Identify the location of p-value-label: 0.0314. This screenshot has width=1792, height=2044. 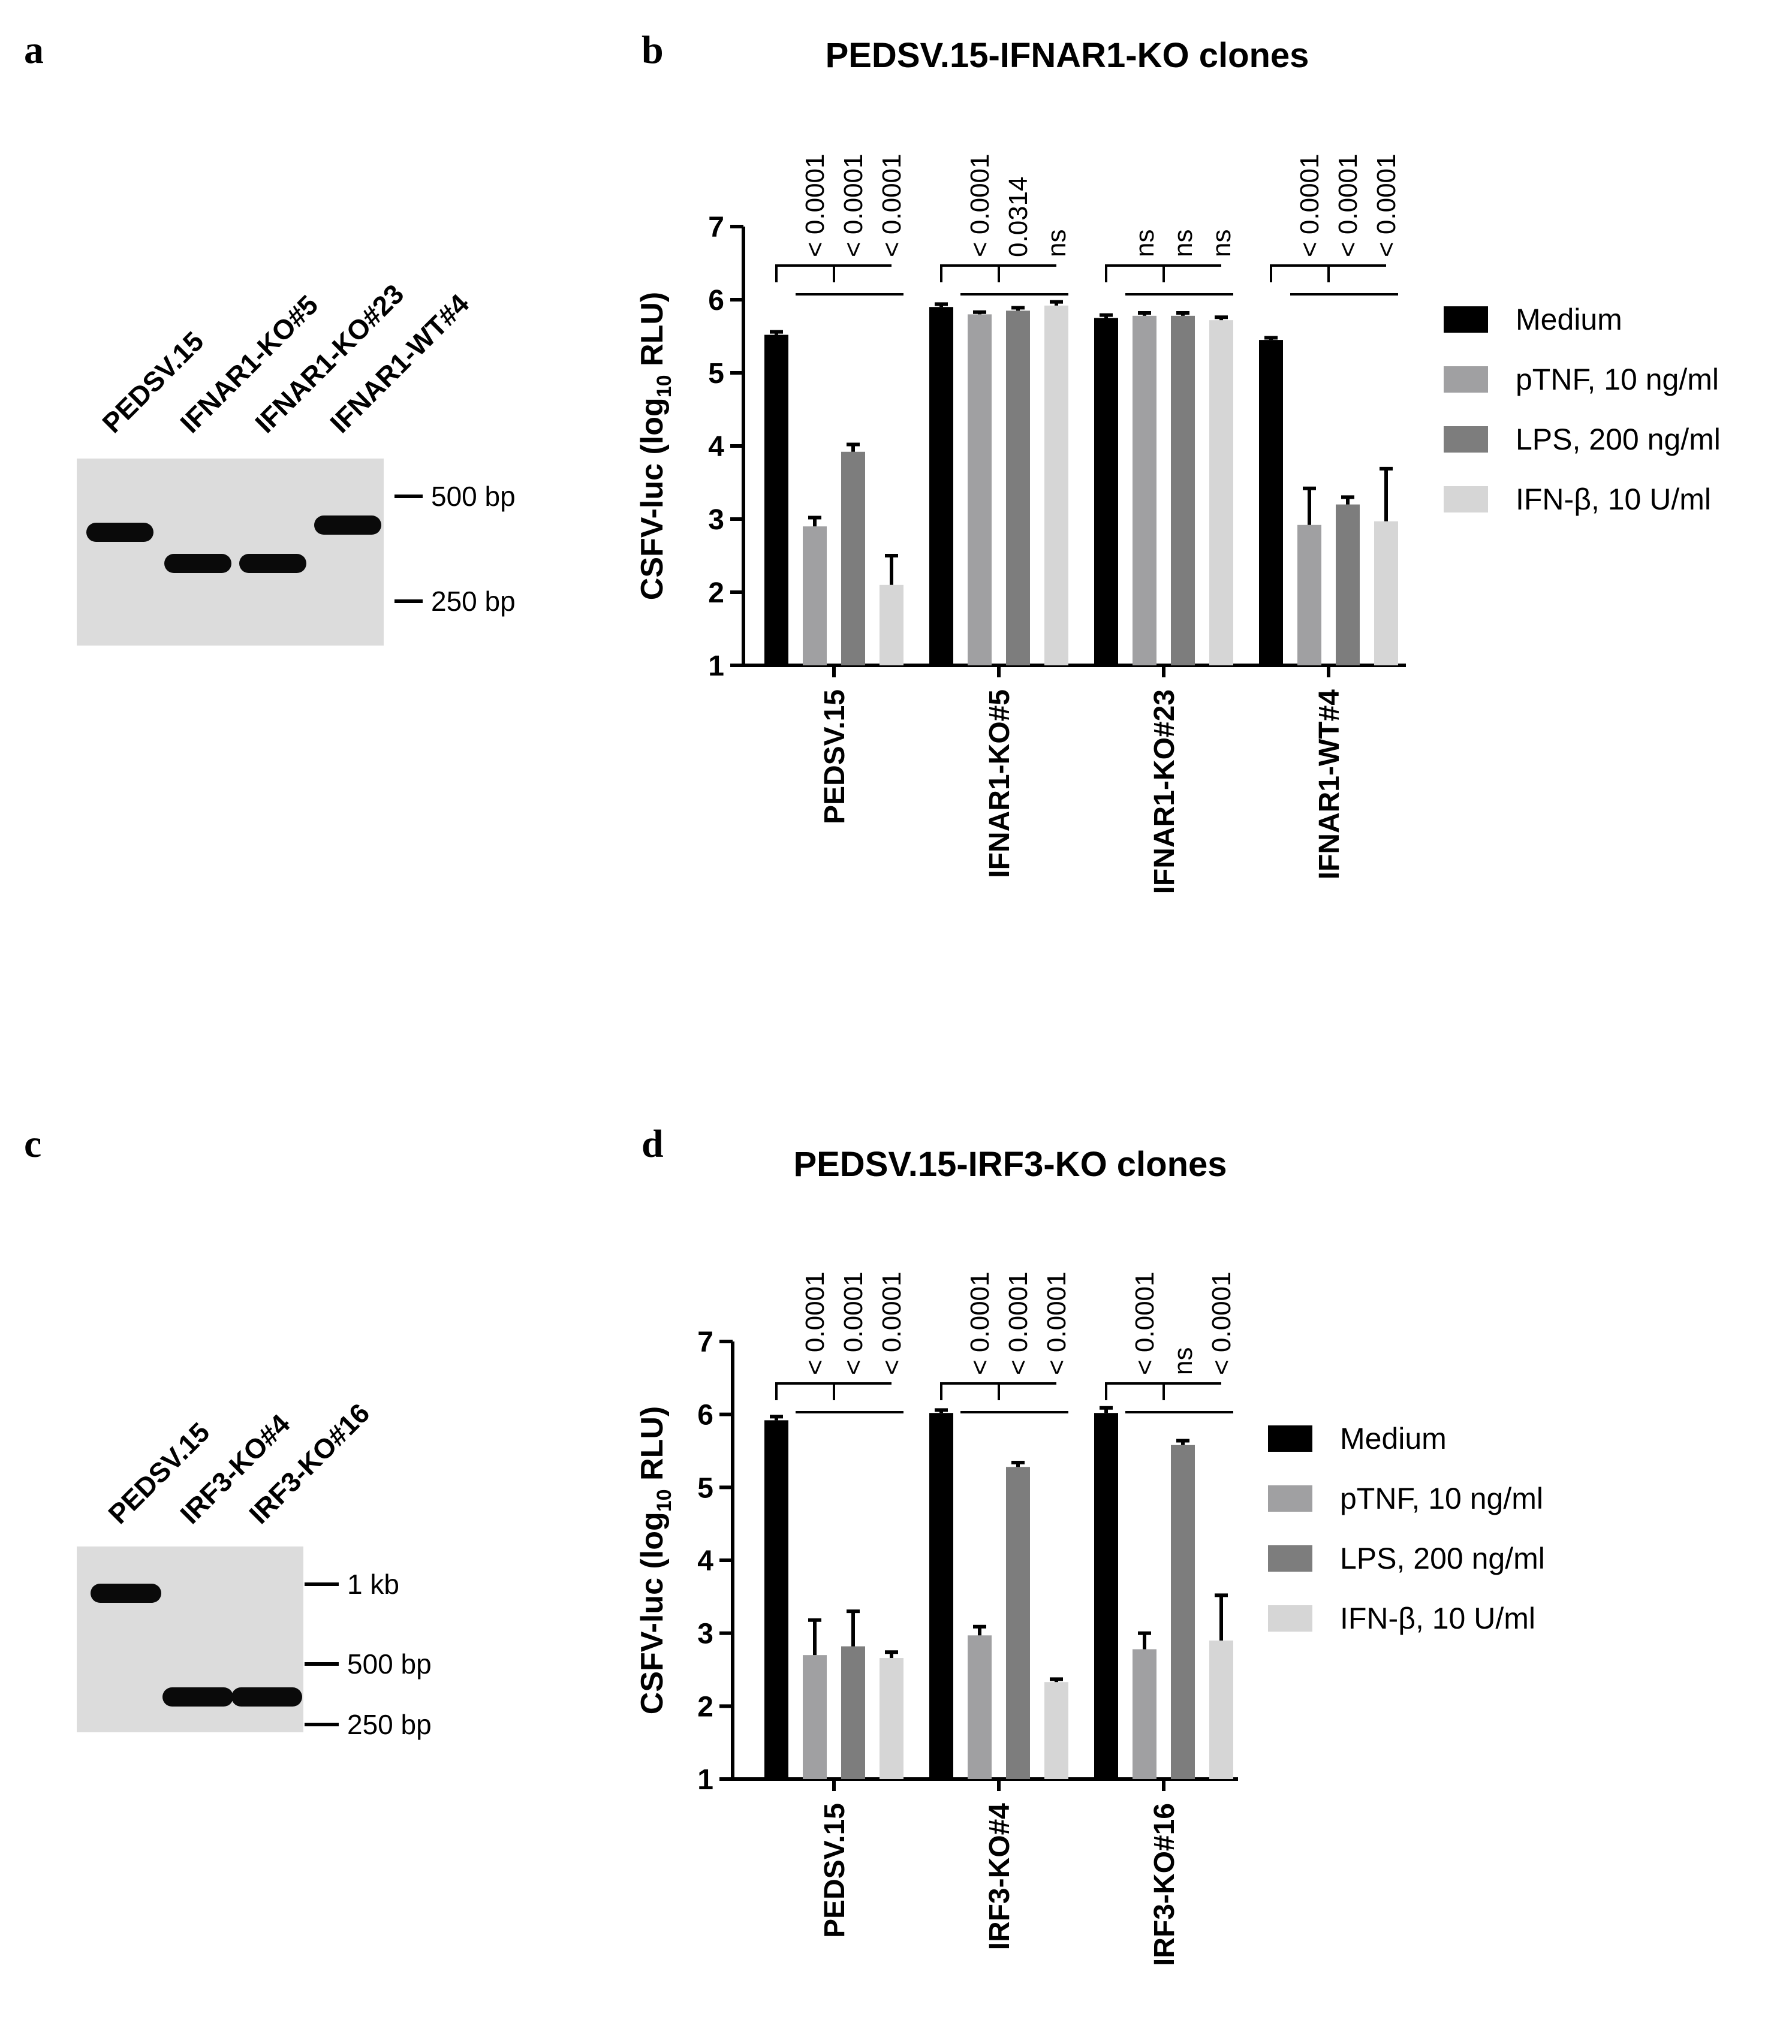
(1018, 216).